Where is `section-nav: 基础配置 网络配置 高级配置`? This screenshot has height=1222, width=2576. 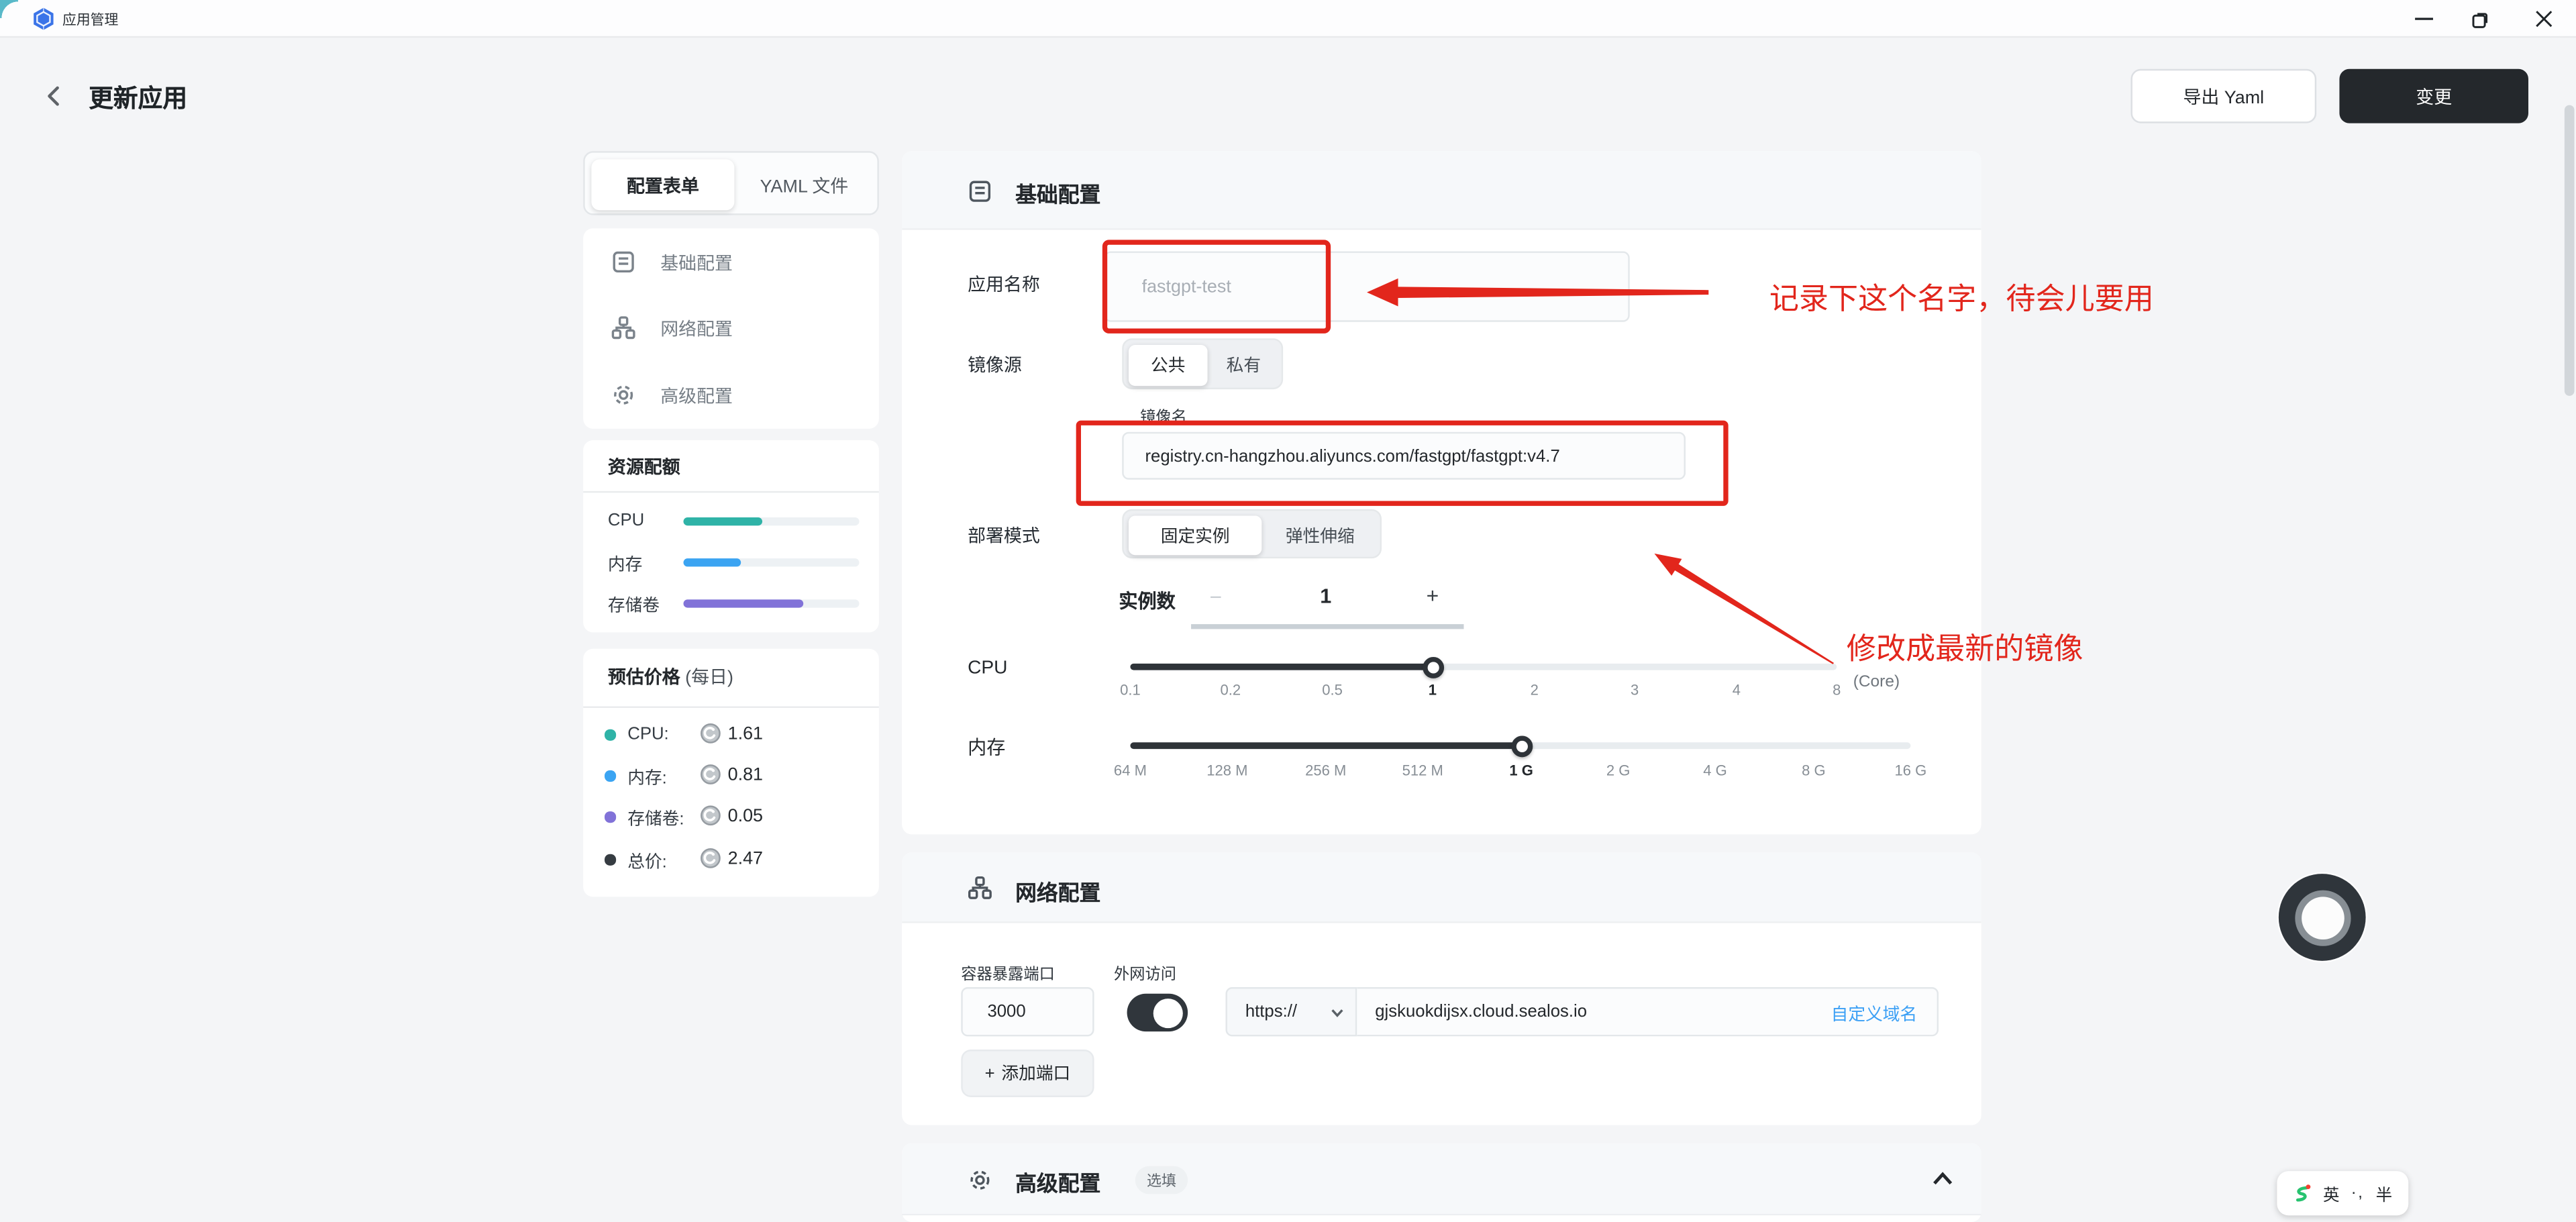
section-nav: 基础配置 网络配置 高级配置 is located at coordinates (731, 328).